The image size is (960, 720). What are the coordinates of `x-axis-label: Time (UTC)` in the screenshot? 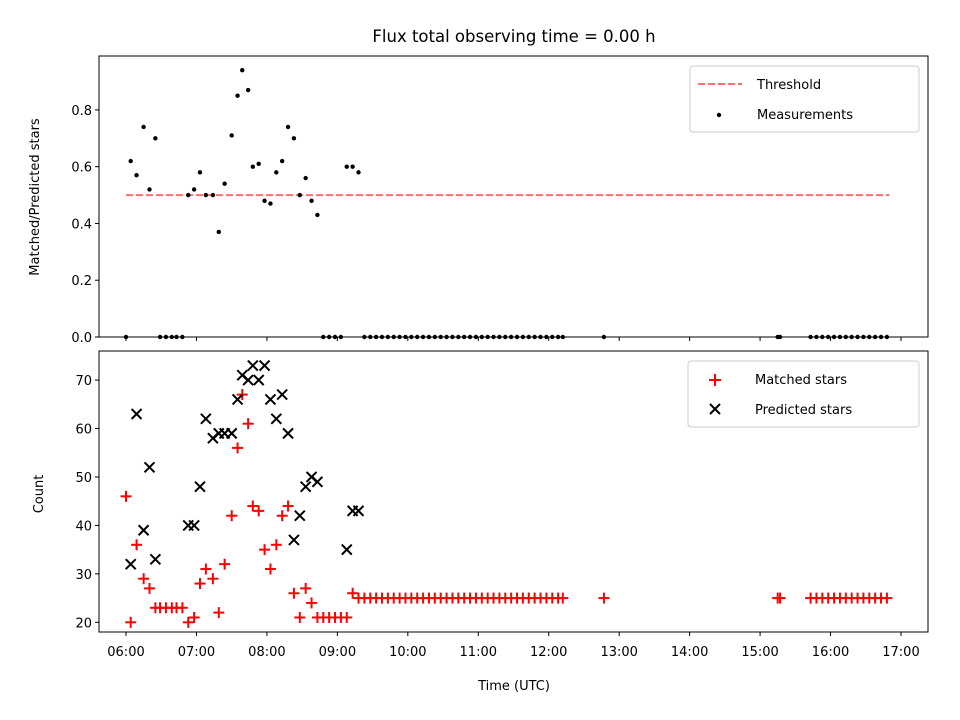 It's located at (513, 686).